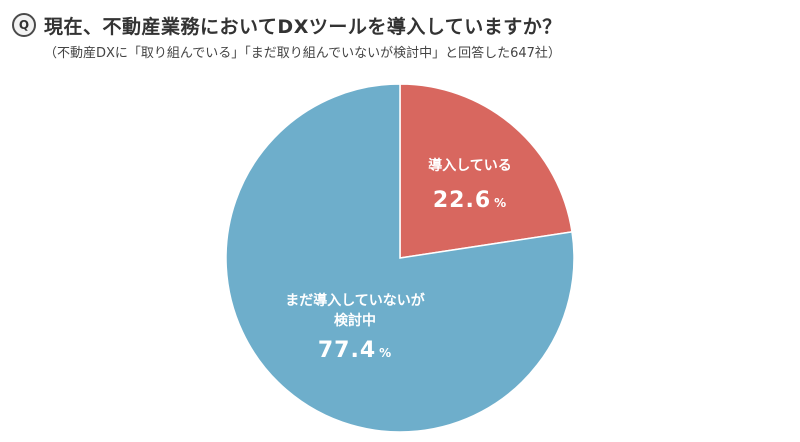 The height and width of the screenshot is (442, 800). Describe the element at coordinates (500, 203) in the screenshot. I see `slice-unit-1: %` at that location.